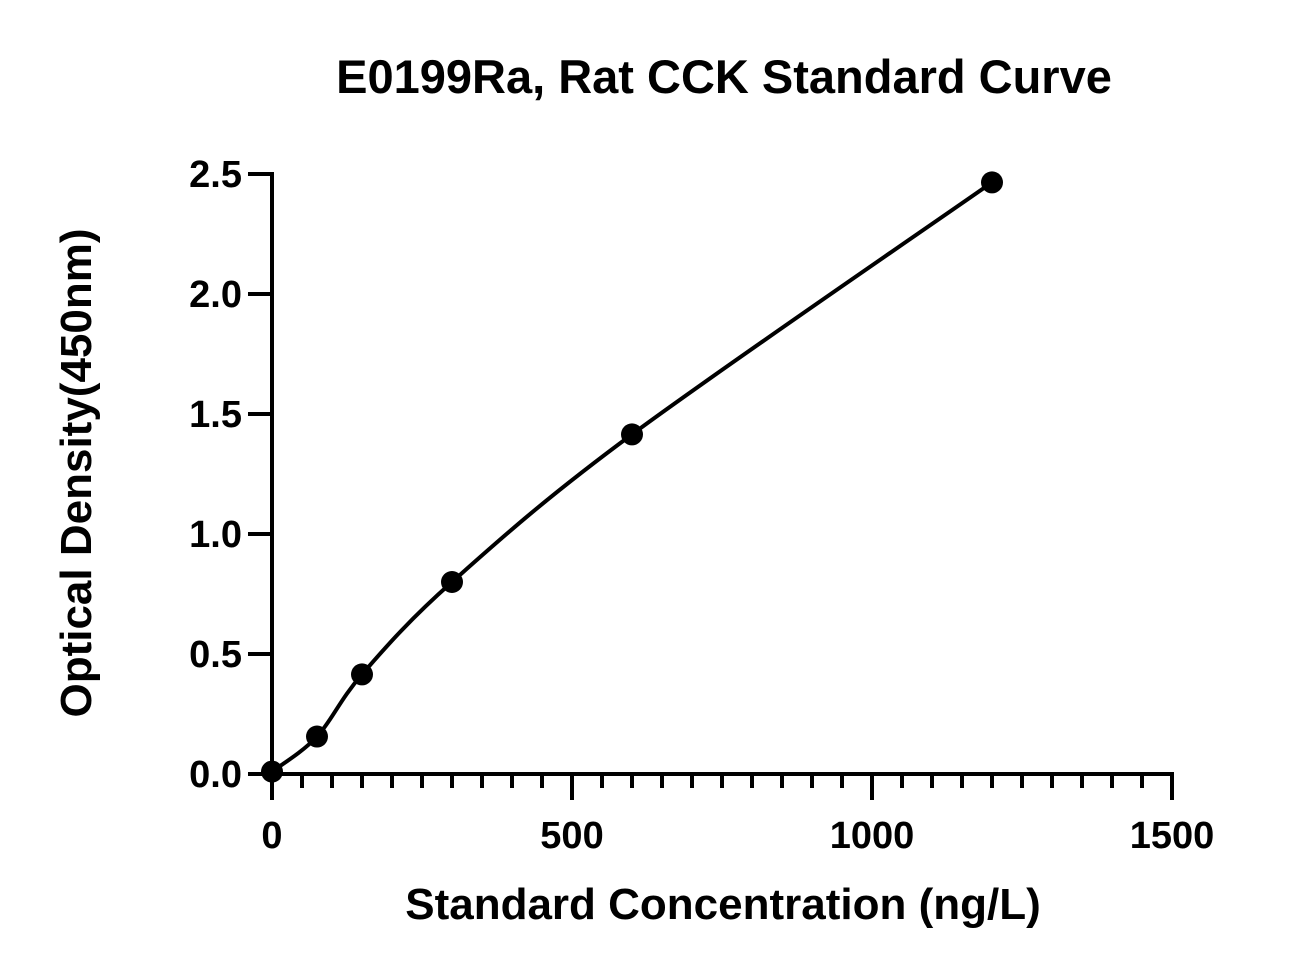 The width and height of the screenshot is (1311, 975). What do you see at coordinates (215, 775) in the screenshot?
I see `y-tick-label: 0.0` at bounding box center [215, 775].